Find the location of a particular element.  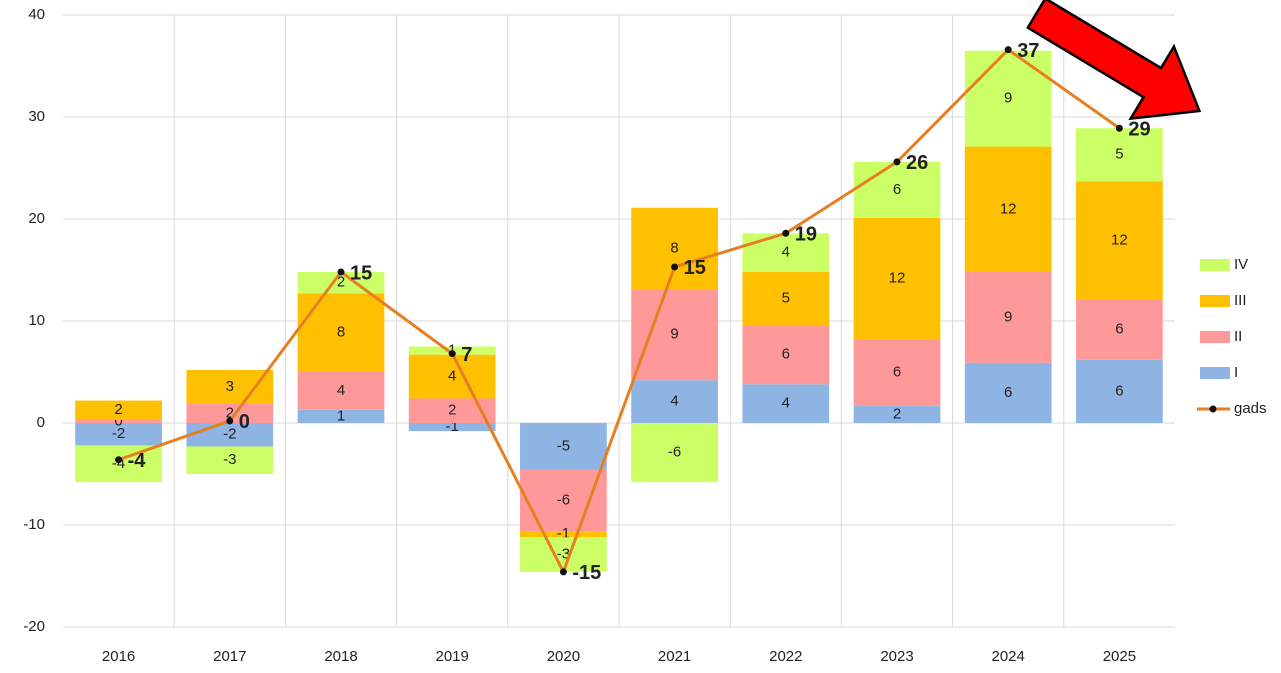

x-tick-label: 2024 is located at coordinates (1008, 656).